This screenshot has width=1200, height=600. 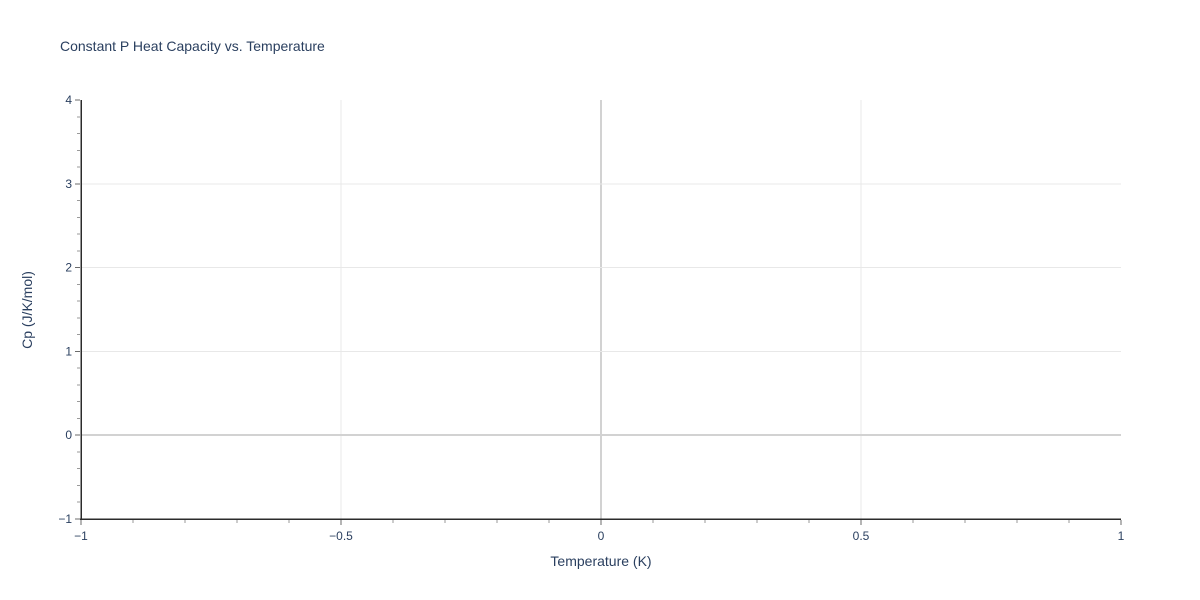 I want to click on x-tick-label: −1, so click(x=81, y=536).